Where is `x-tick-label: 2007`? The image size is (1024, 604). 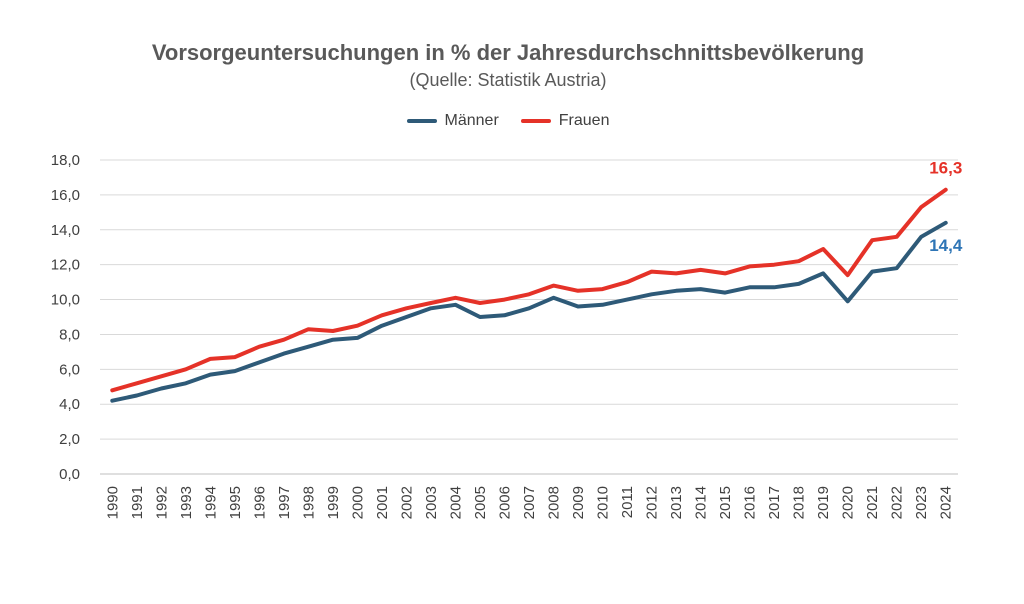
x-tick-label: 2007 is located at coordinates (529, 502).